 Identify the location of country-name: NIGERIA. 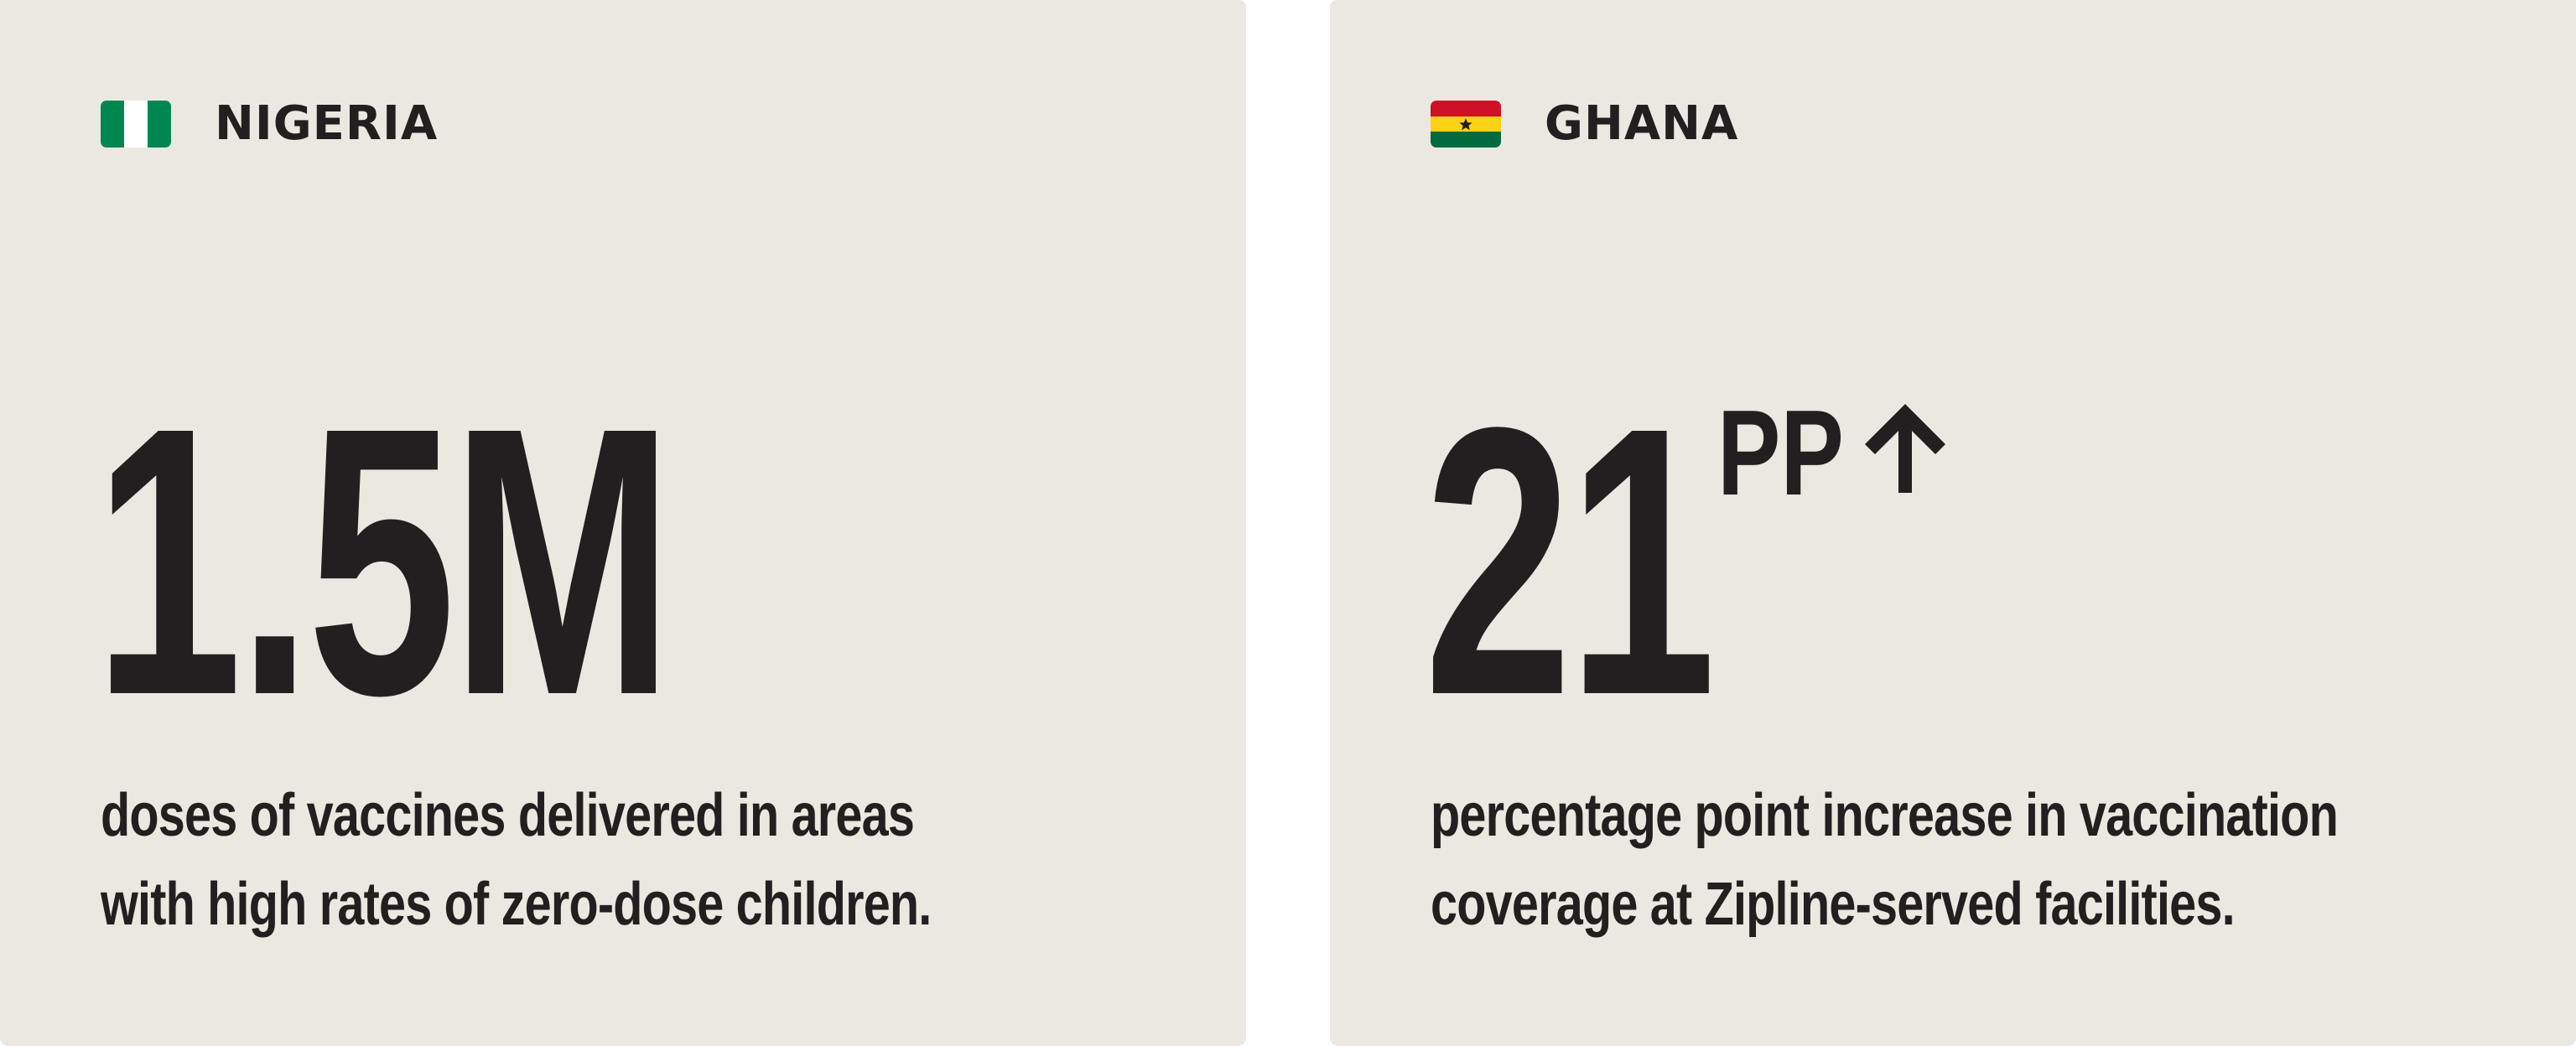
(327, 124).